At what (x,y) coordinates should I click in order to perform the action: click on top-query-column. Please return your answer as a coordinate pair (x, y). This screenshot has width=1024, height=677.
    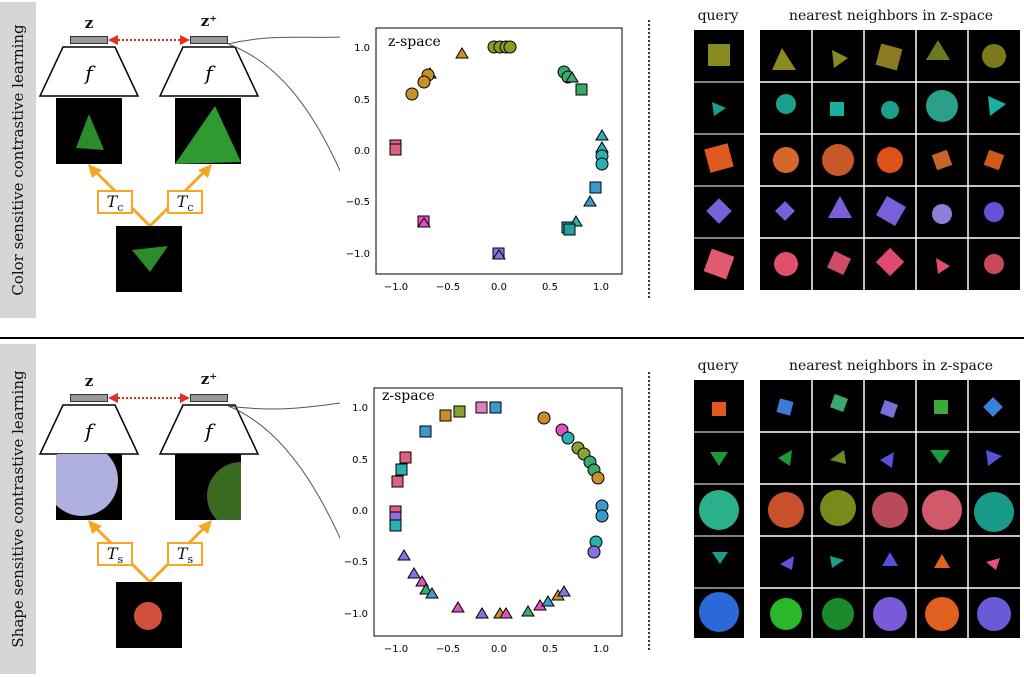
    Looking at the image, I should click on (719, 160).